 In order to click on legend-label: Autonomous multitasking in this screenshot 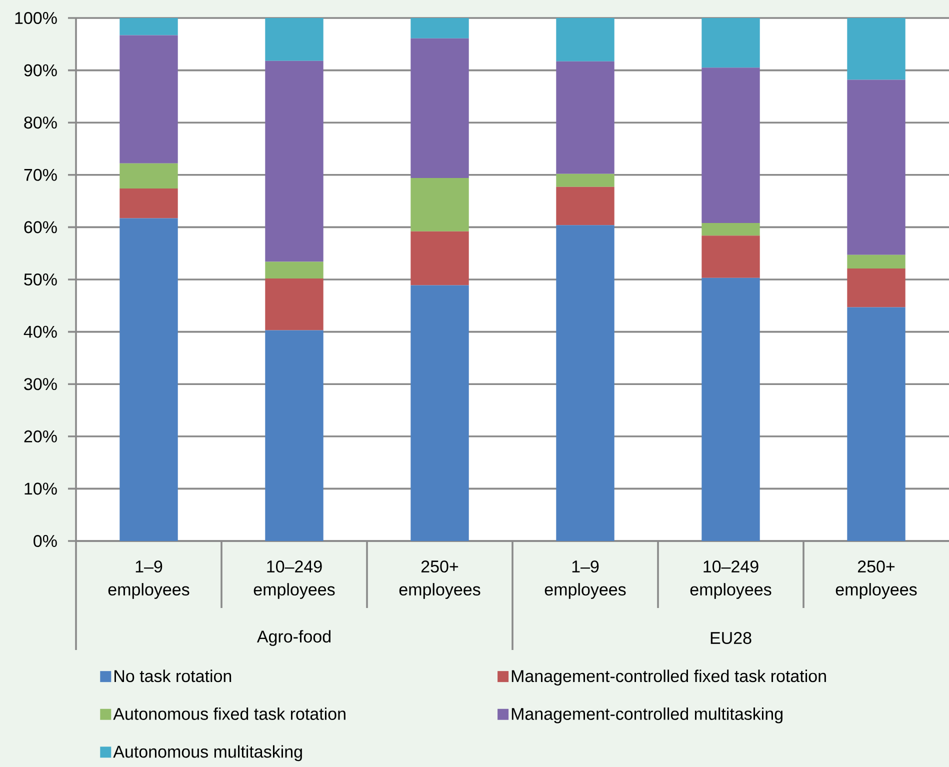, I will do `click(207, 753)`.